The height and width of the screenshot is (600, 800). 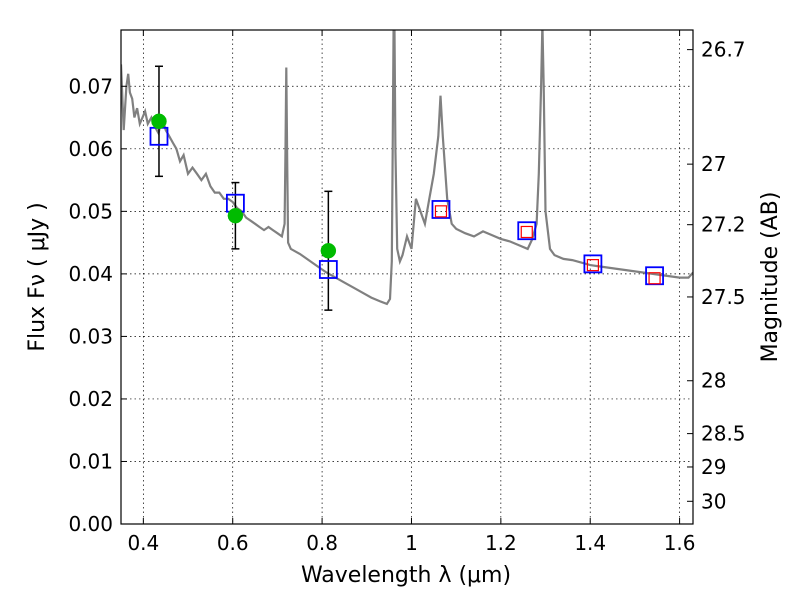 What do you see at coordinates (90, 274) in the screenshot?
I see `y-tick-label: 0.04` at bounding box center [90, 274].